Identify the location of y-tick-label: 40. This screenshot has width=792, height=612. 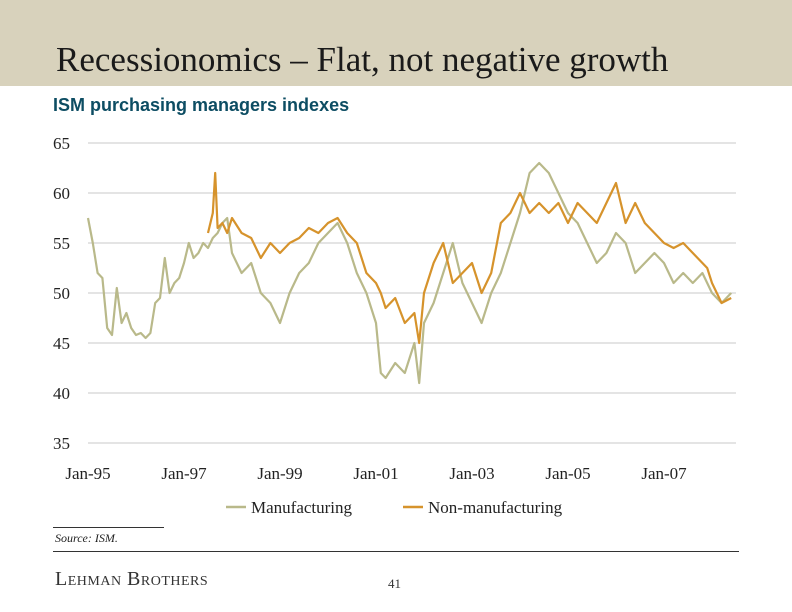
(61, 393).